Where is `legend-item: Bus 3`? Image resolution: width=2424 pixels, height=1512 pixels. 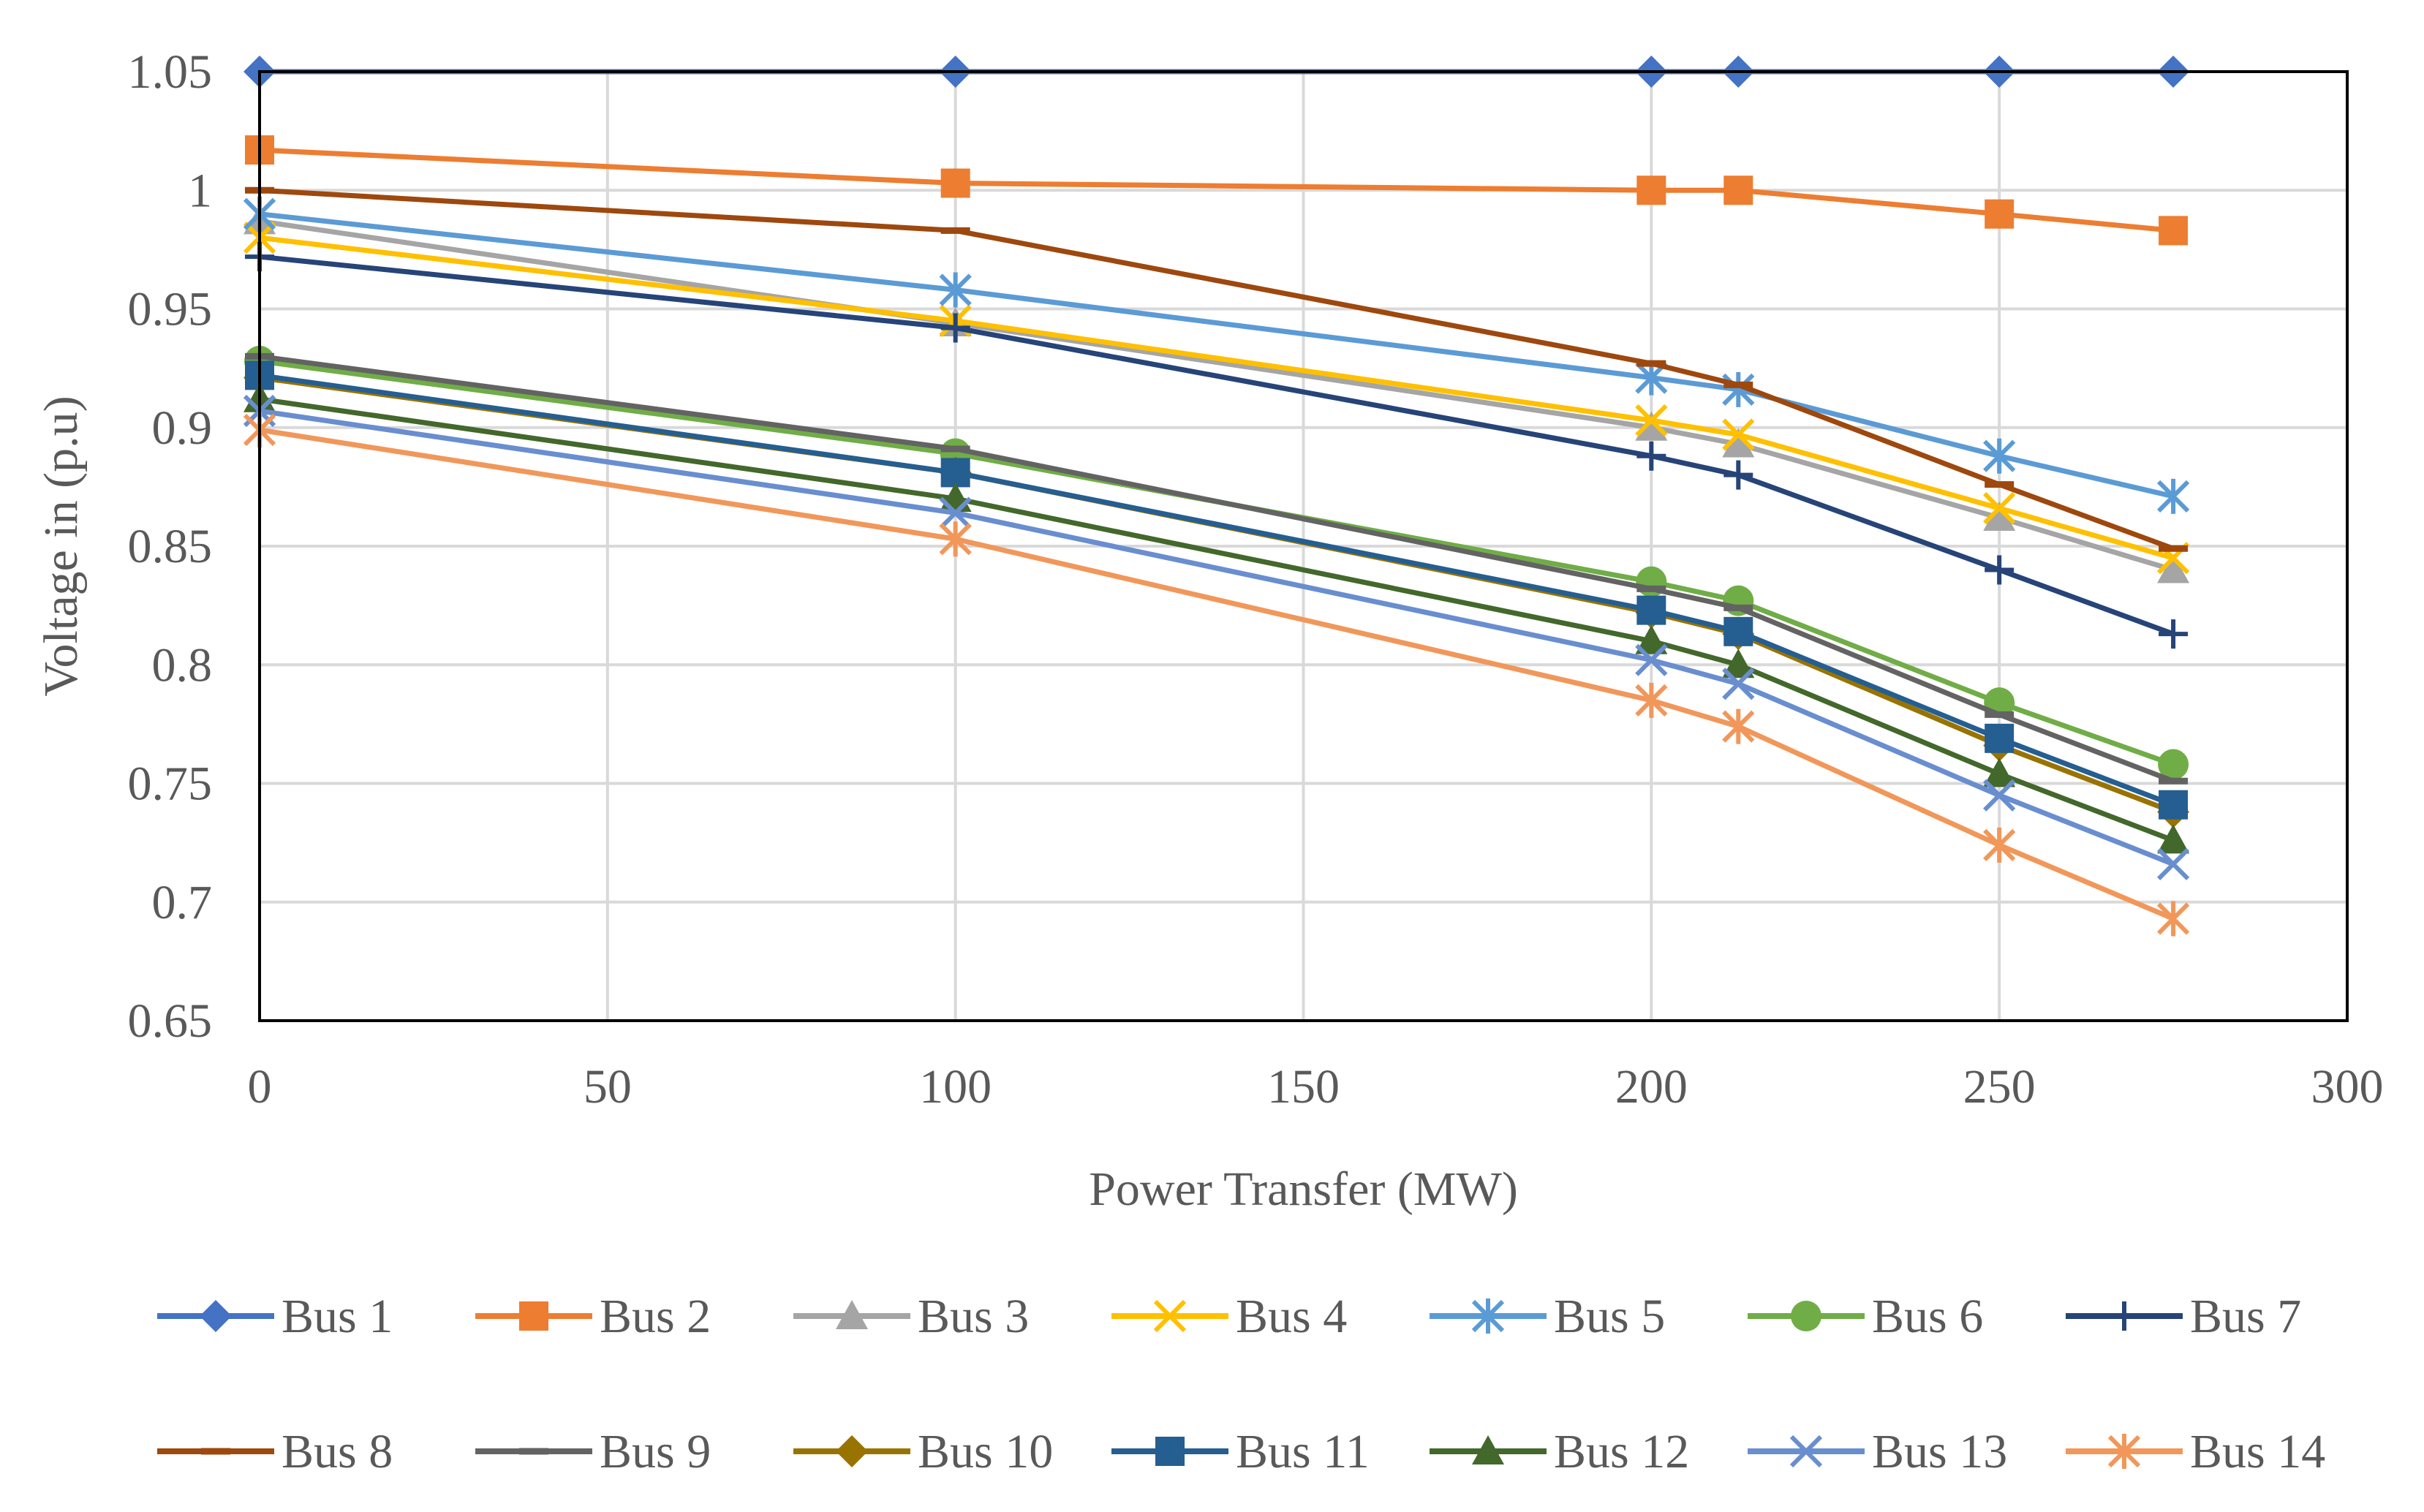
legend-item: Bus 3 is located at coordinates (911, 1316).